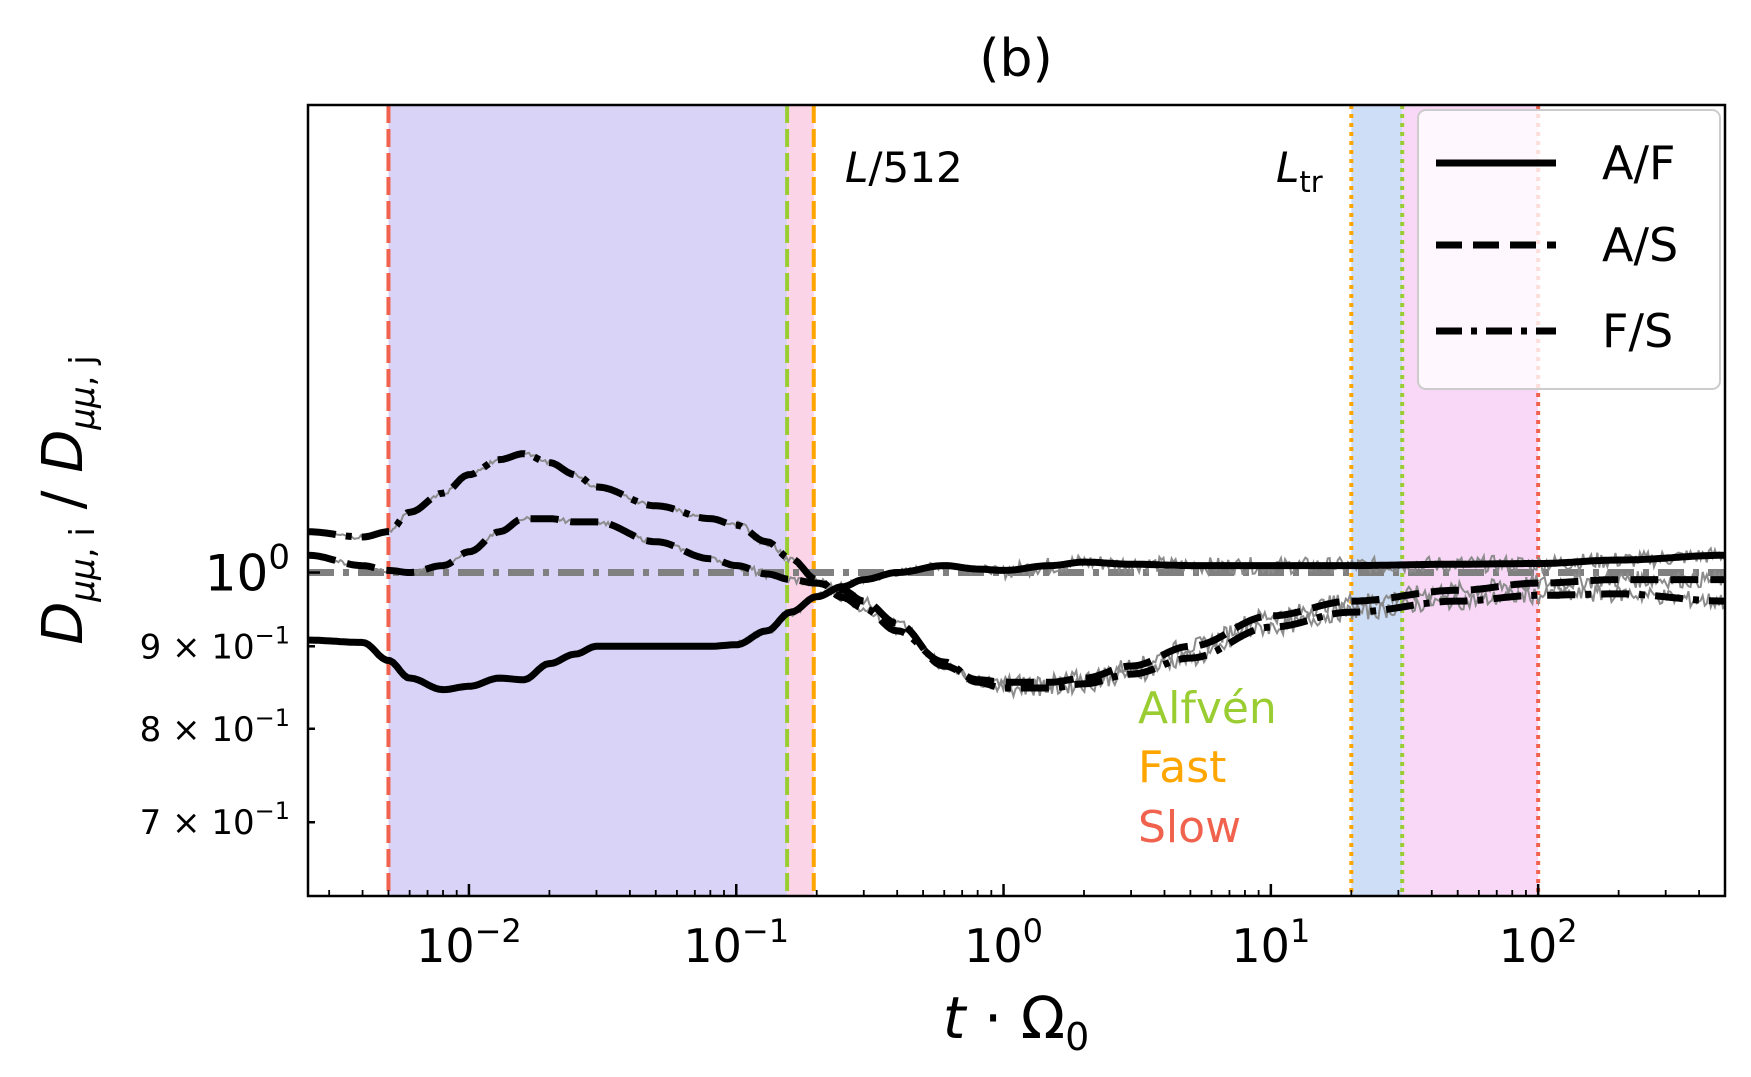 The height and width of the screenshot is (1077, 1751). Describe the element at coordinates (1016, 622) in the screenshot. I see `series-line-a-f` at that location.